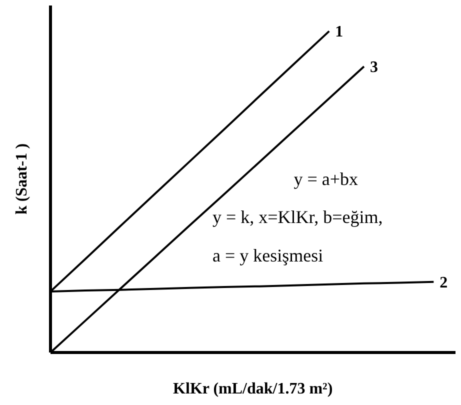  Describe the element at coordinates (22, 179) in the screenshot. I see `y-axis-title: k (Saat-1 )` at that location.